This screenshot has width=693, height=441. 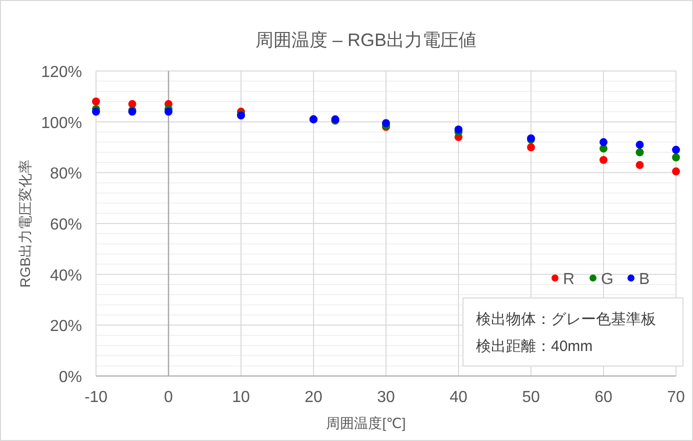 What do you see at coordinates (603, 397) in the screenshot?
I see `x-tick-label: 60` at bounding box center [603, 397].